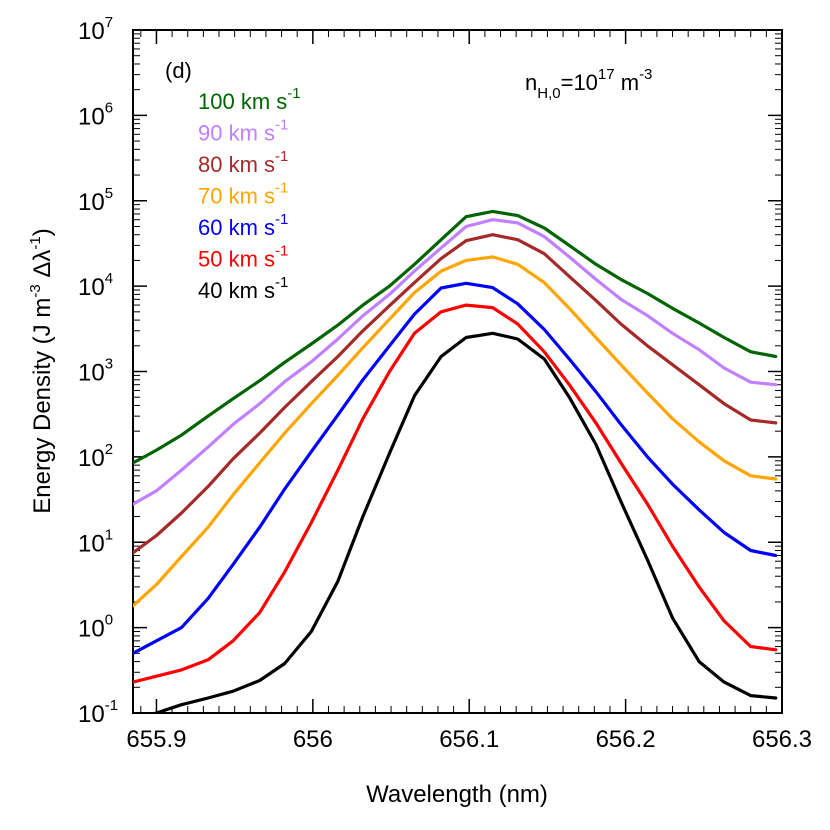 The width and height of the screenshot is (830, 830). I want to click on legend-item: 80 km s-1, so click(243, 162).